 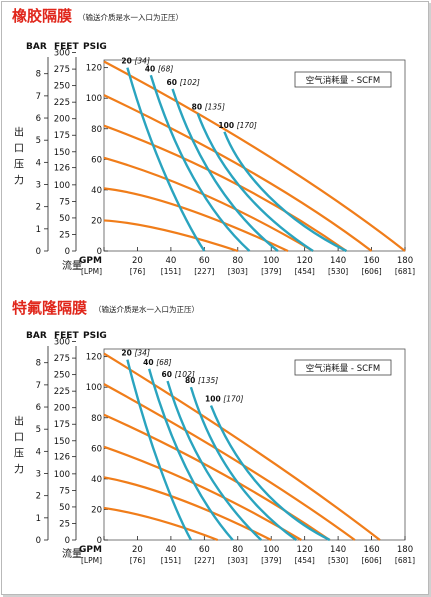 What do you see at coordinates (38, 519) in the screenshot?
I see `bar-tick-label: 1` at bounding box center [38, 519].